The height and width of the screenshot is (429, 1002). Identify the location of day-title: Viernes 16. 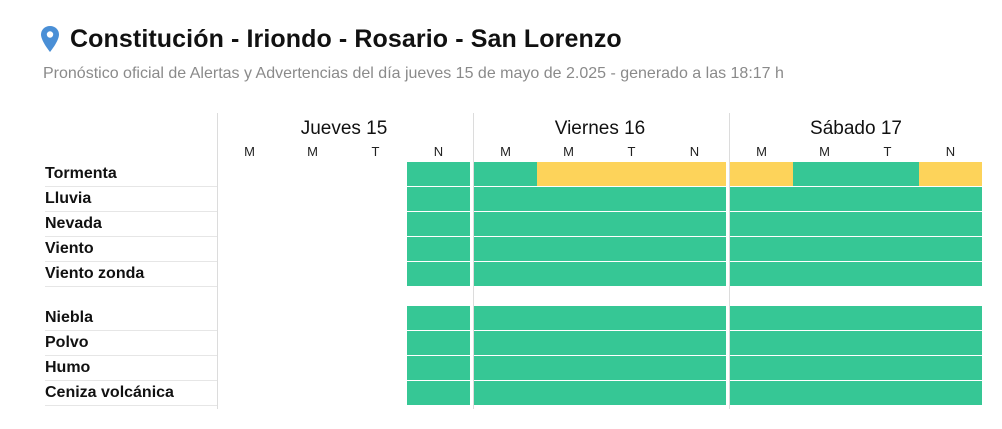
(600, 128).